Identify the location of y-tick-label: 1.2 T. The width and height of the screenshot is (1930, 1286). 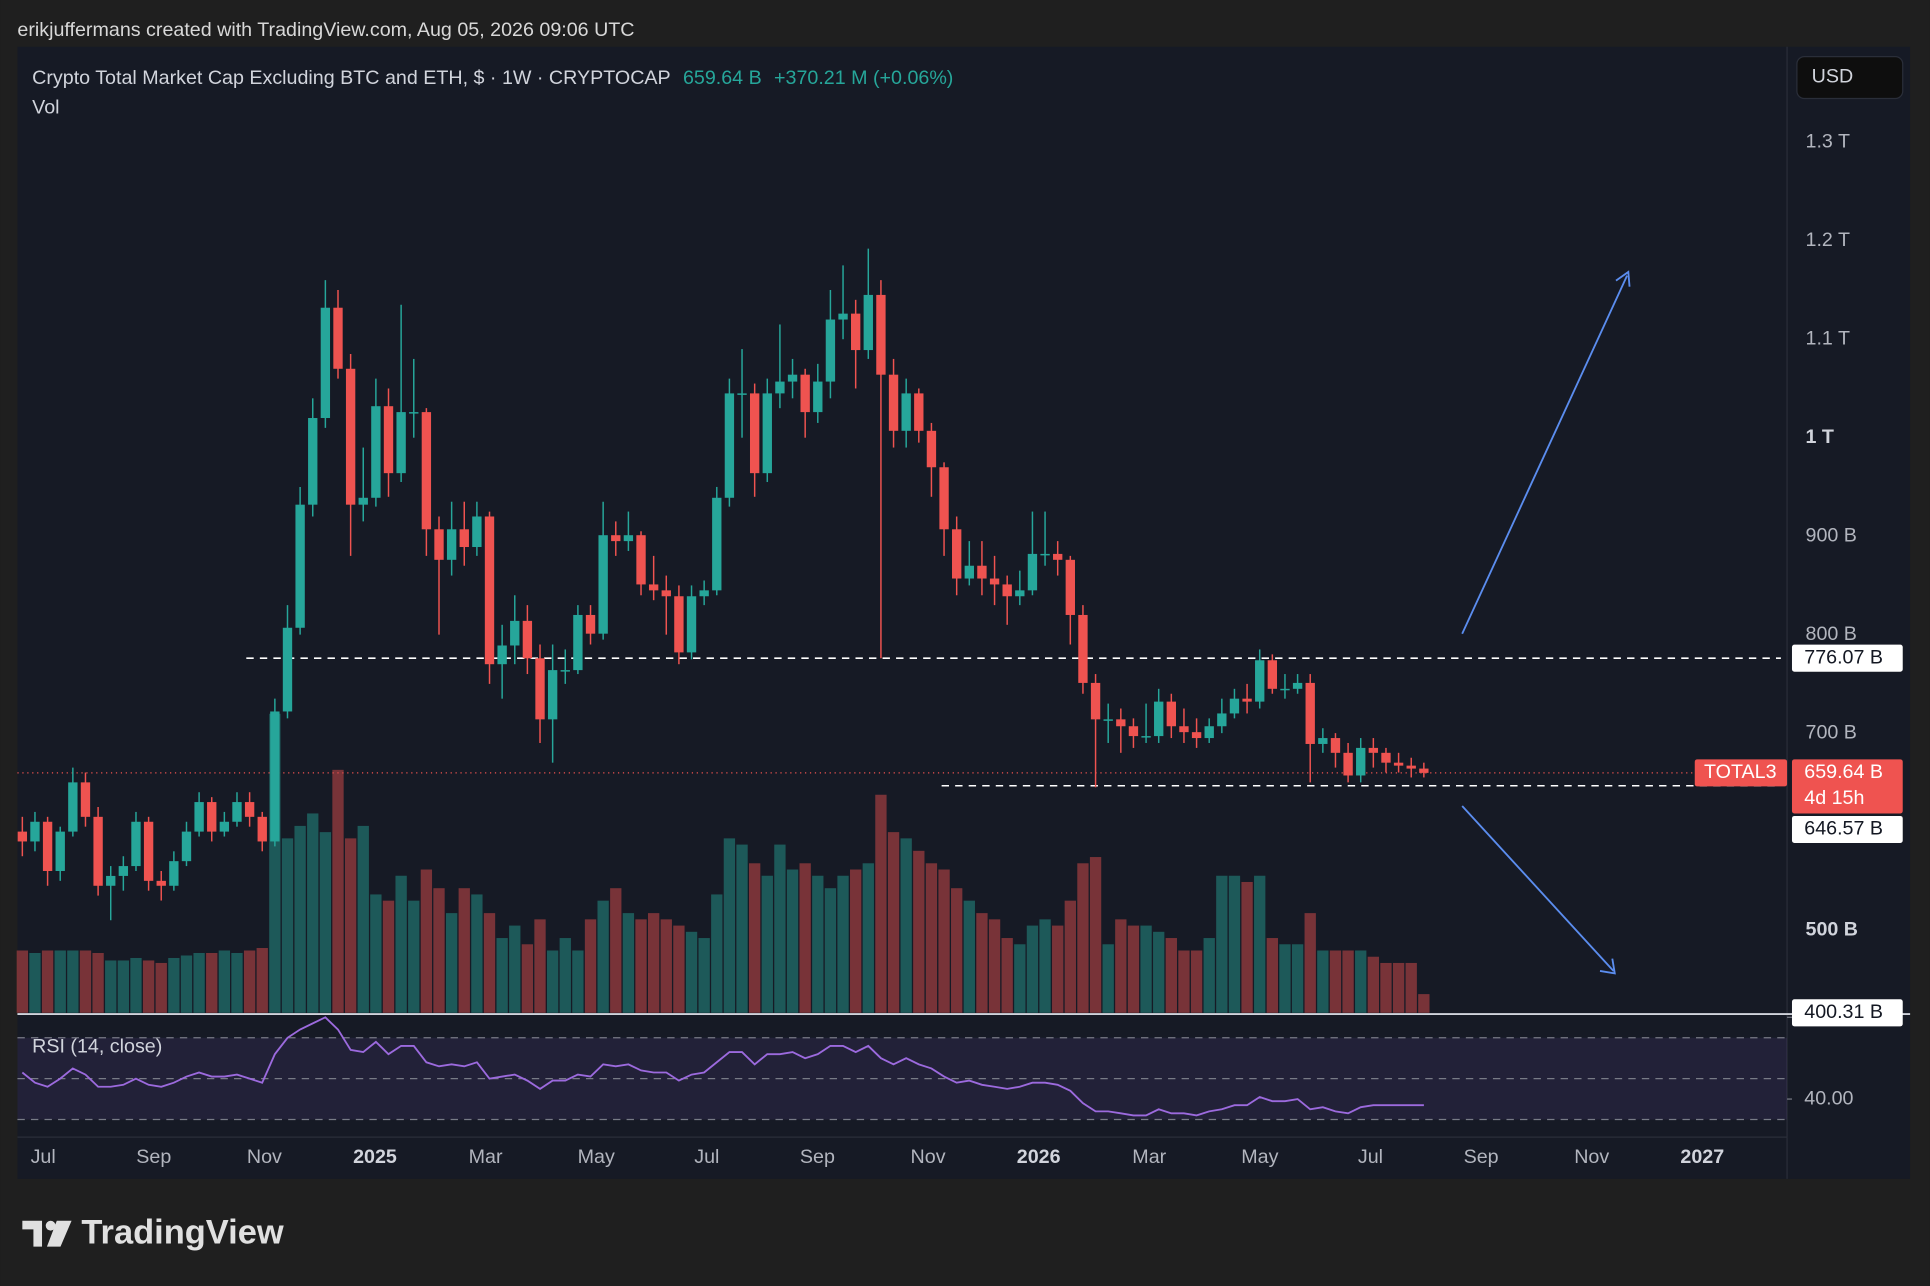
(1828, 240).